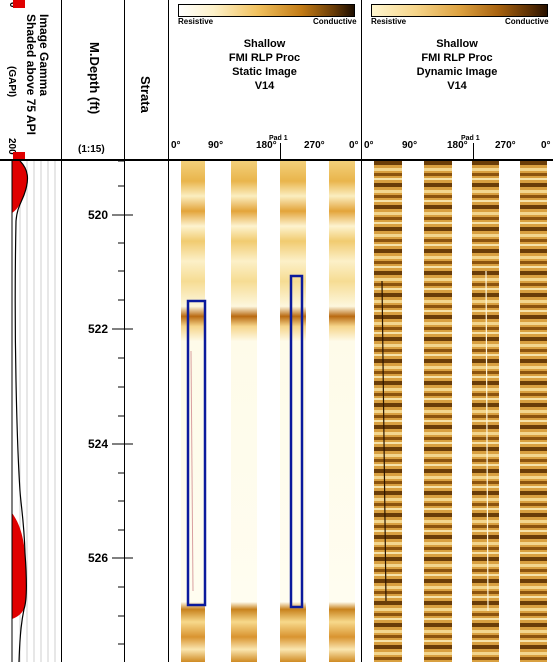 This screenshot has width=553, height=662. What do you see at coordinates (457, 86) in the screenshot?
I see `dynamic-title-line: V14` at bounding box center [457, 86].